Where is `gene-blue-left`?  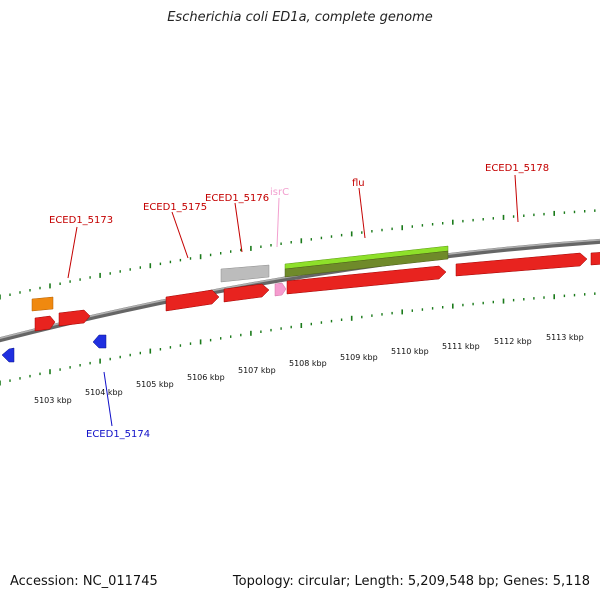
gene-blue-left is located at coordinates (8, 355).